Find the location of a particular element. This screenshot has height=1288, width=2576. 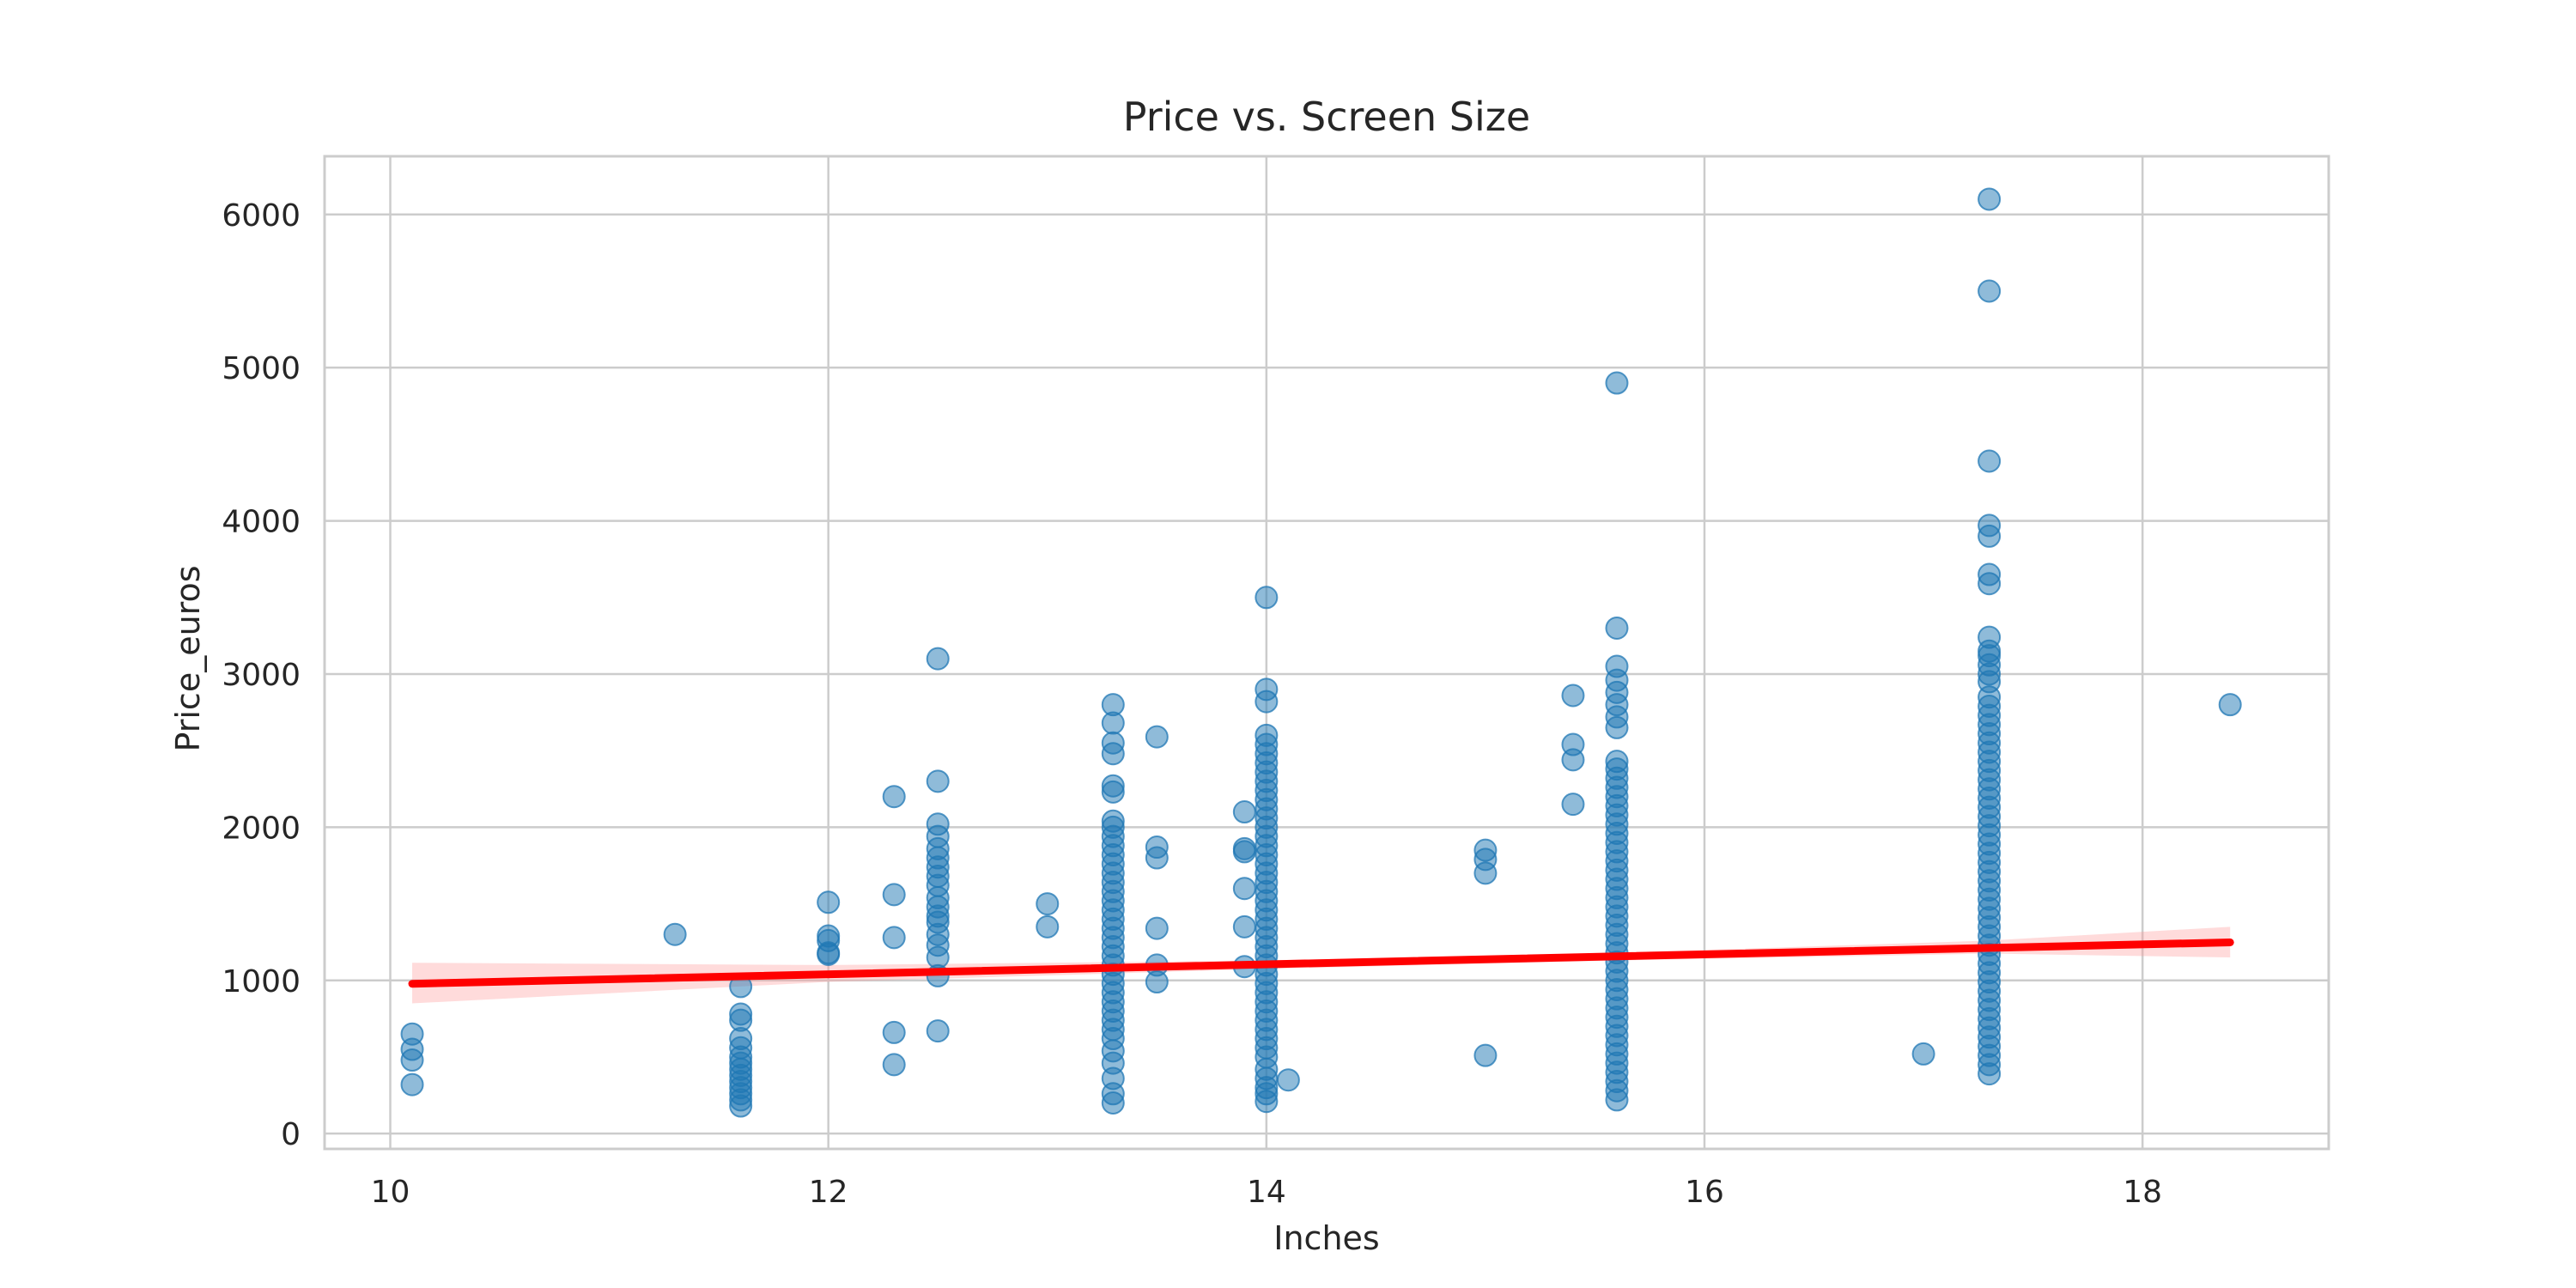

x-axis-label: Inches is located at coordinates (1326, 1238).